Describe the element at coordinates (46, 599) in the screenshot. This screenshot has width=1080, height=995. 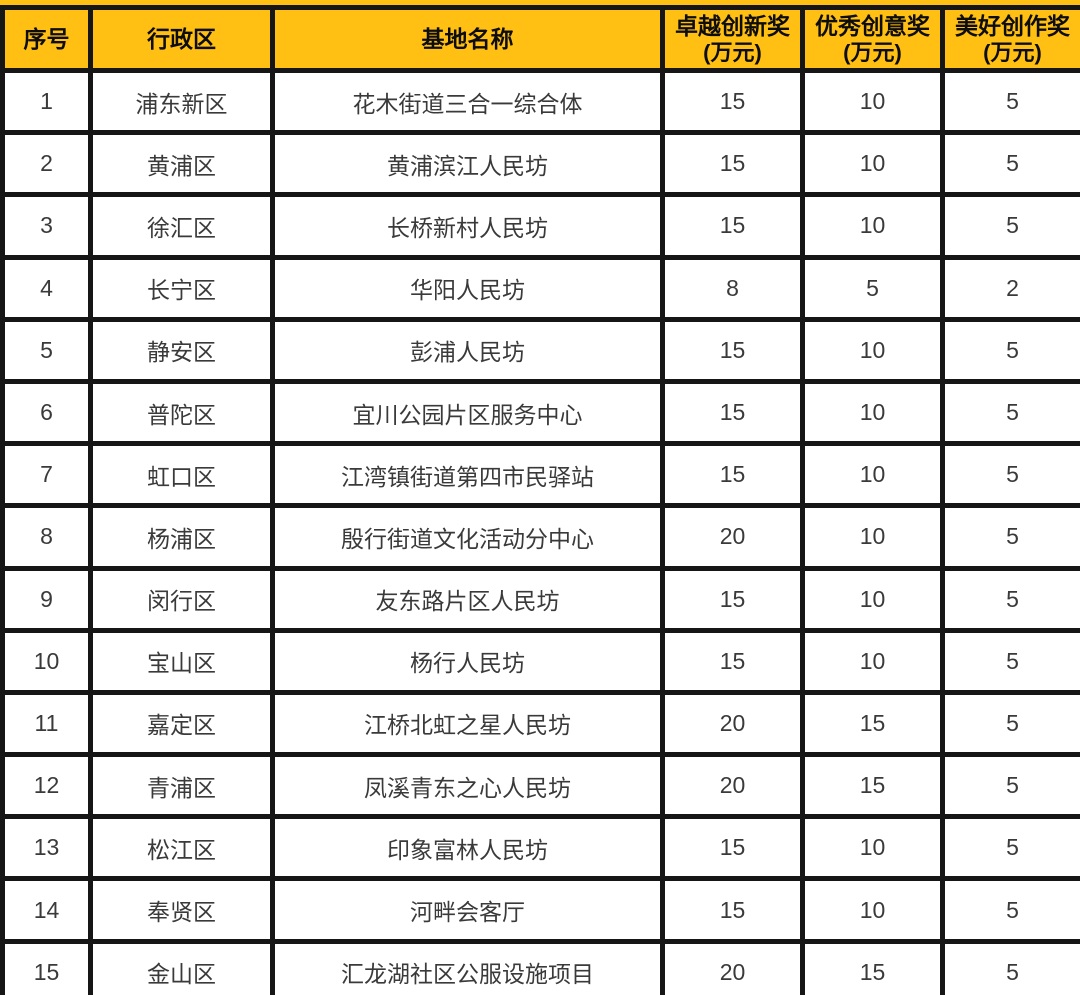
I see `cell-serial: 9` at that location.